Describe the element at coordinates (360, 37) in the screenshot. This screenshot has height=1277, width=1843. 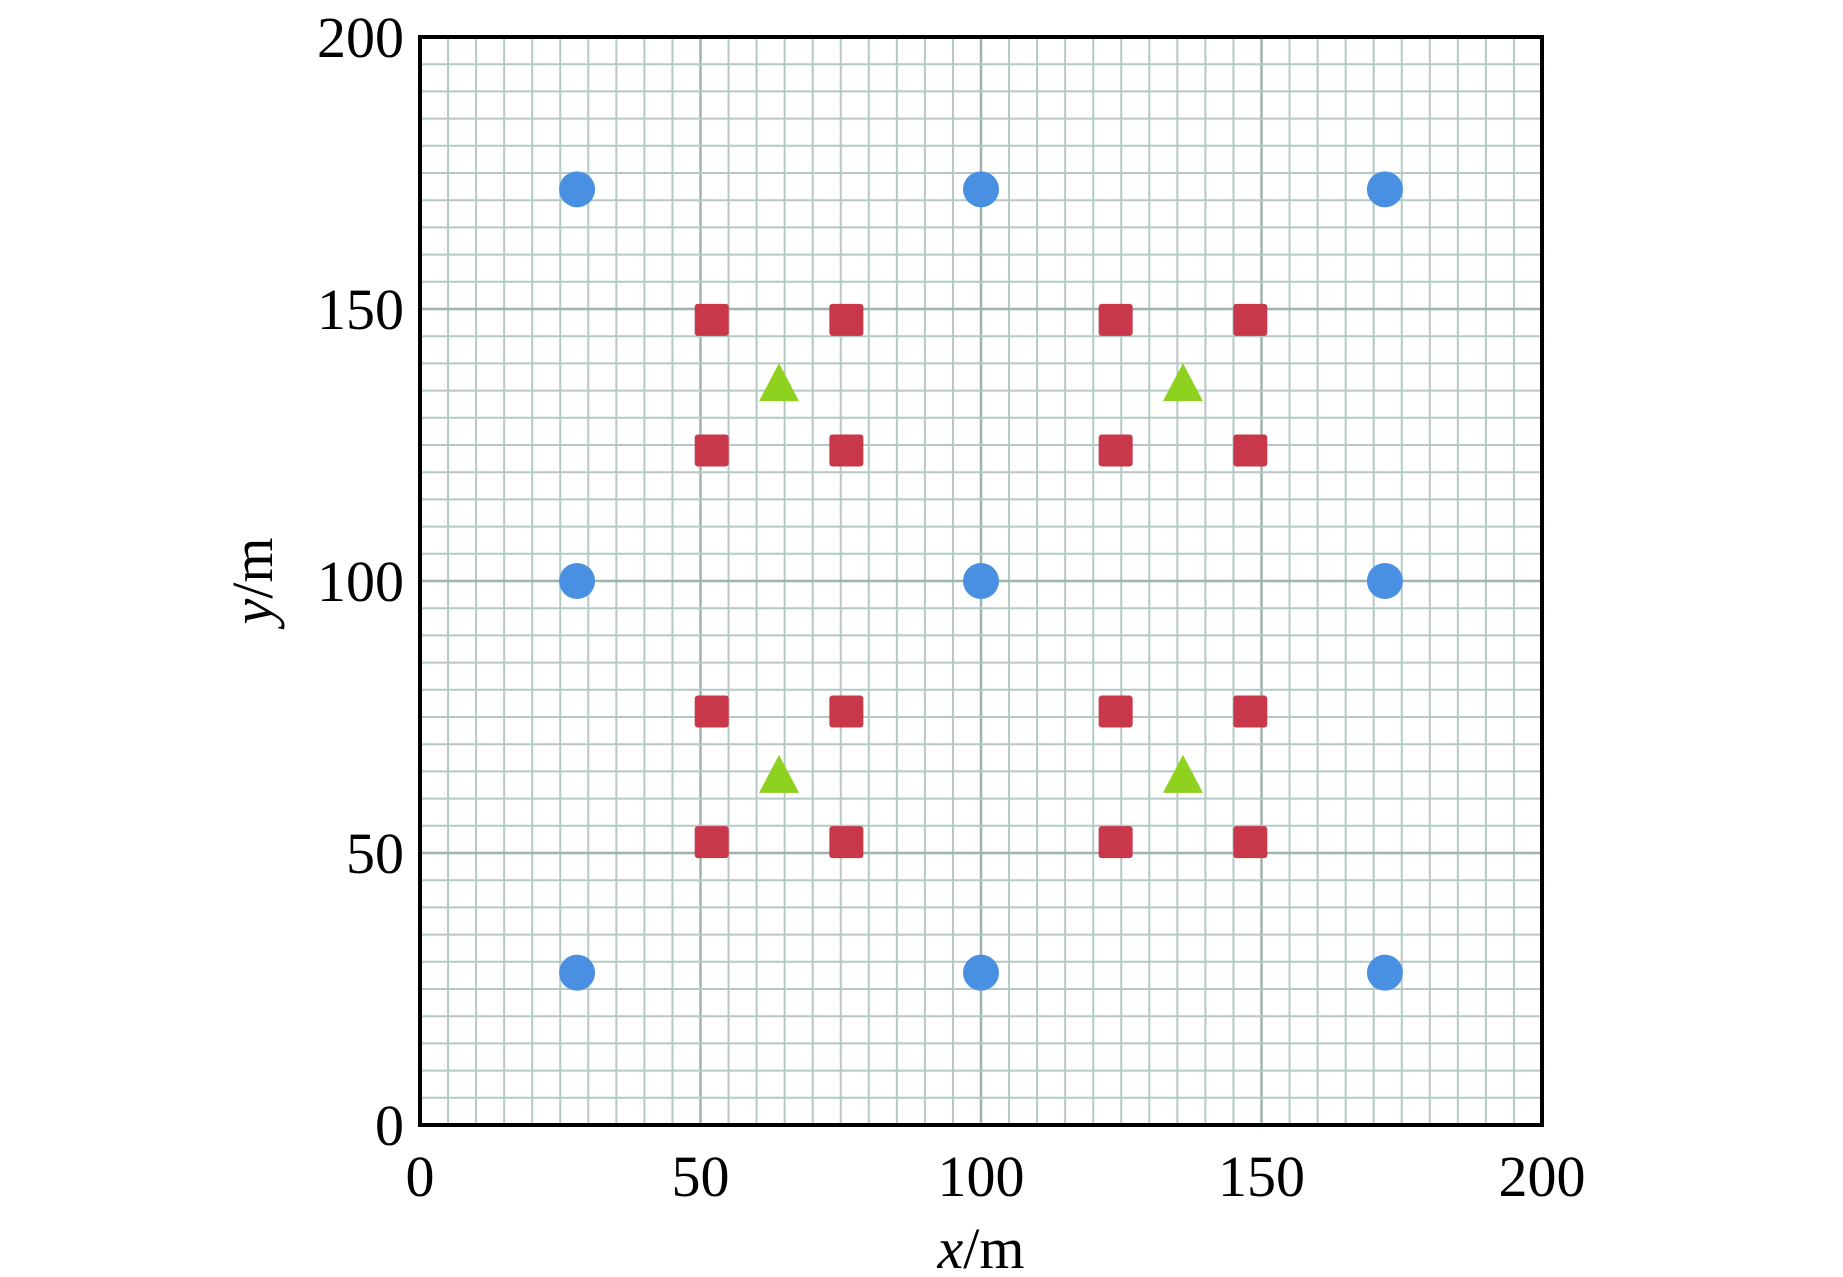
I see `y-tick-label: 200` at that location.